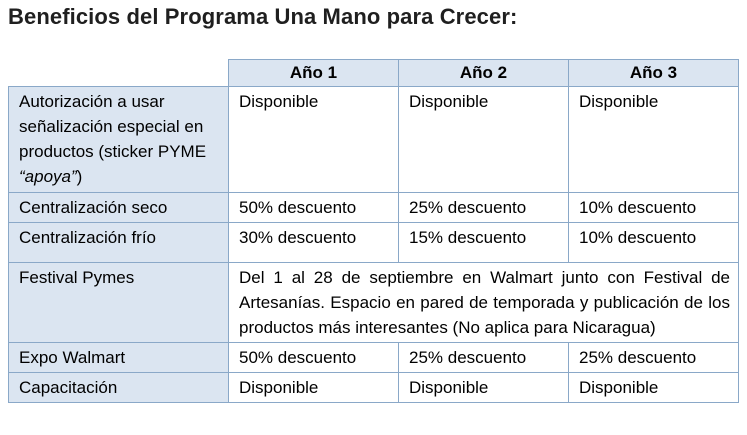 This screenshot has height=435, width=747. I want to click on cell-seco-year-2: 25% descuento, so click(483, 207).